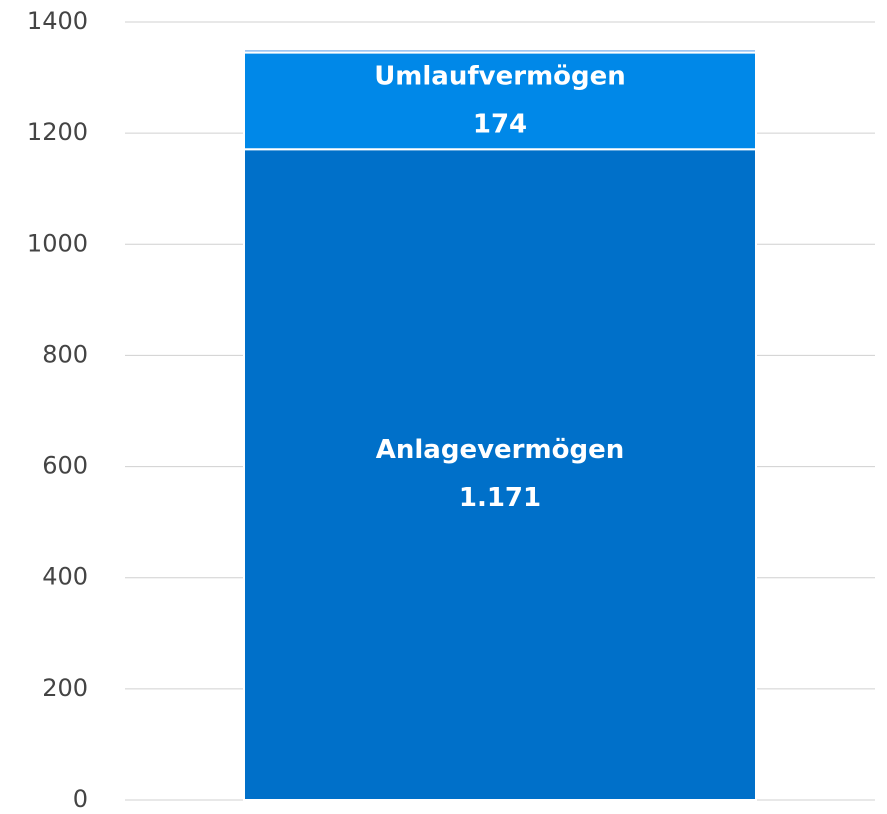 Image resolution: width=887 pixels, height=814 pixels. I want to click on segment-value: 1.171, so click(500, 498).